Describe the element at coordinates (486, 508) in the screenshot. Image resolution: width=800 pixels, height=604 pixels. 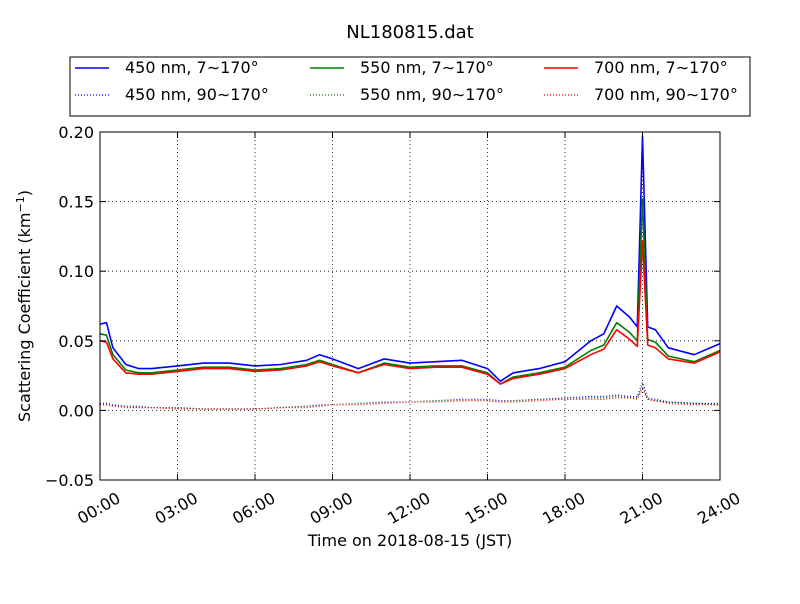
I see `x-tick-label: 15:00` at that location.